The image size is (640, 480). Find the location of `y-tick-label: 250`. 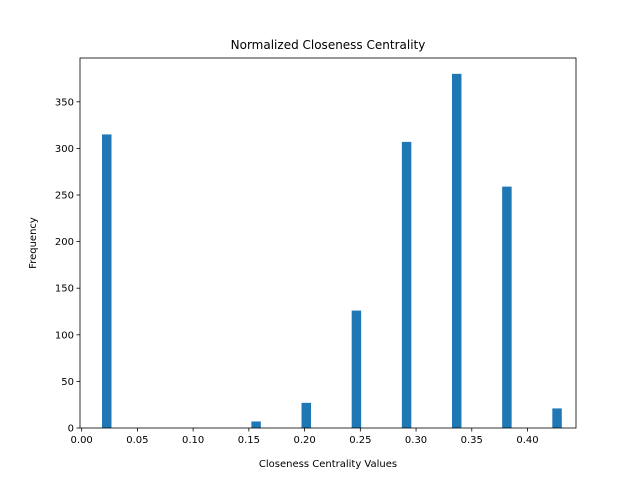

y-tick-label: 250 is located at coordinates (64, 196).